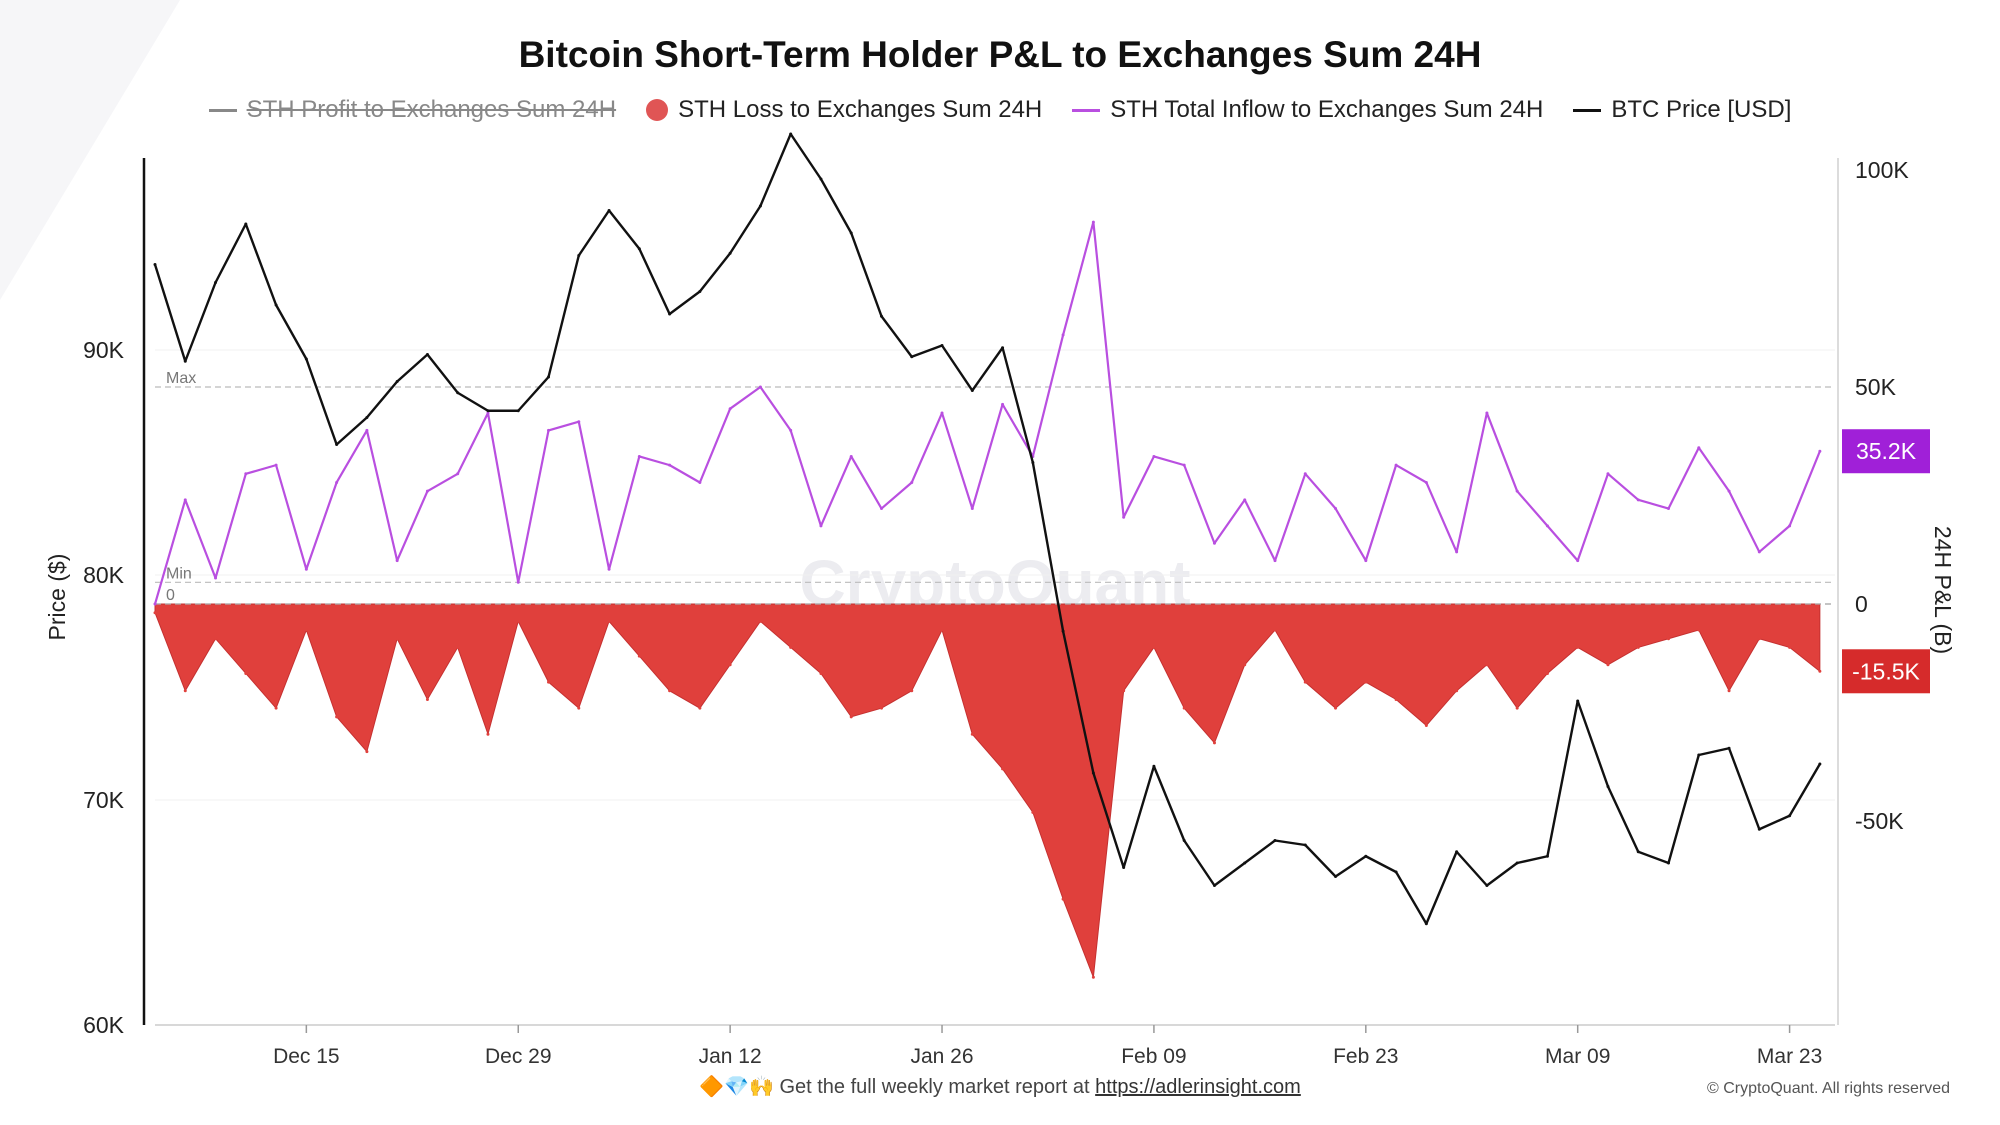 The height and width of the screenshot is (1125, 2000). Describe the element at coordinates (1198, 1087) in the screenshot. I see `footer-link: https://adlerinsight.com` at that location.